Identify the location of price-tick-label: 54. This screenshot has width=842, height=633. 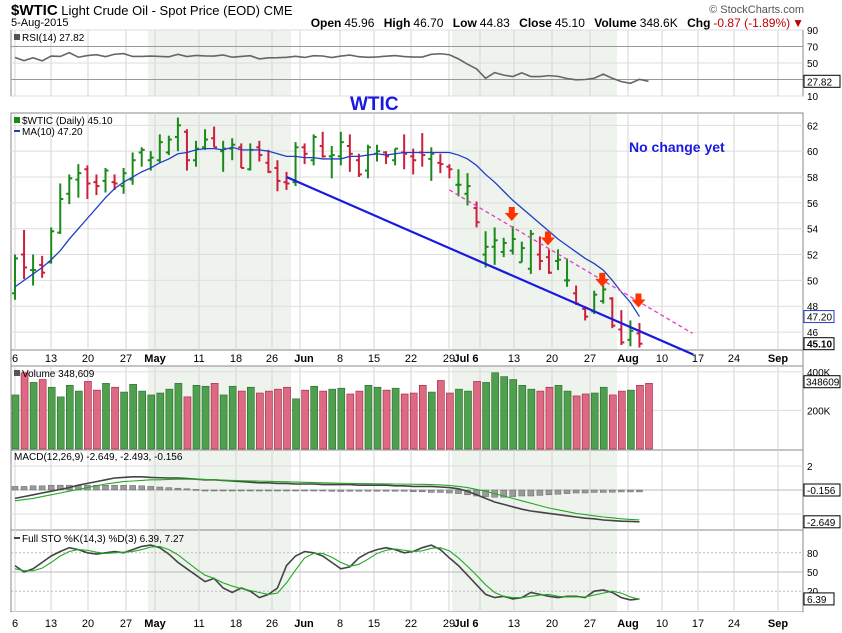
(813, 230).